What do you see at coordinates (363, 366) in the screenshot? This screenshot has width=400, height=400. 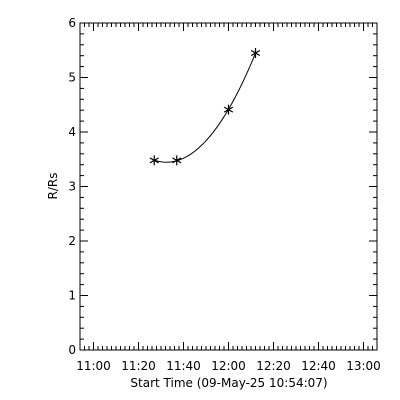 I see `x-tick-label: 13:00` at bounding box center [363, 366].